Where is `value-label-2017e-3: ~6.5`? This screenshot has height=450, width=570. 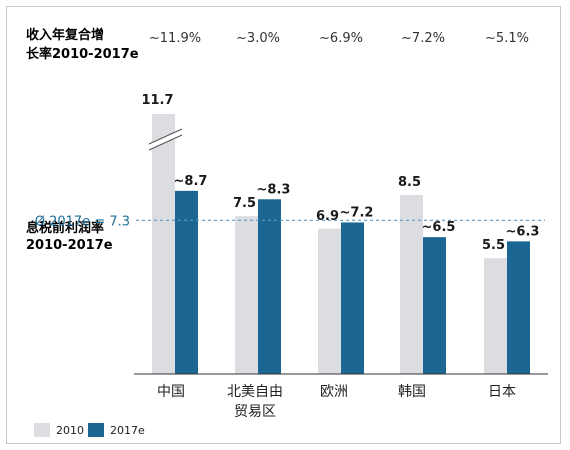 value-label-2017e-3: ~6.5 is located at coordinates (439, 227).